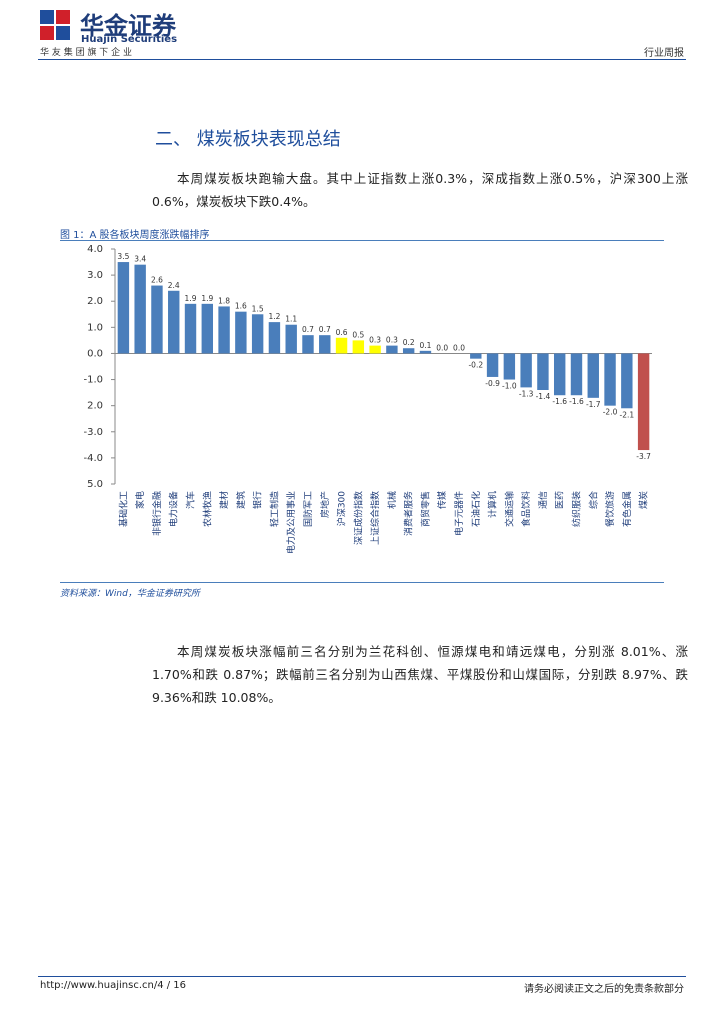  What do you see at coordinates (604, 989) in the screenshot?
I see `footer-disclaimer: 请务必阅读正文之后的免责条款部分` at bounding box center [604, 989].